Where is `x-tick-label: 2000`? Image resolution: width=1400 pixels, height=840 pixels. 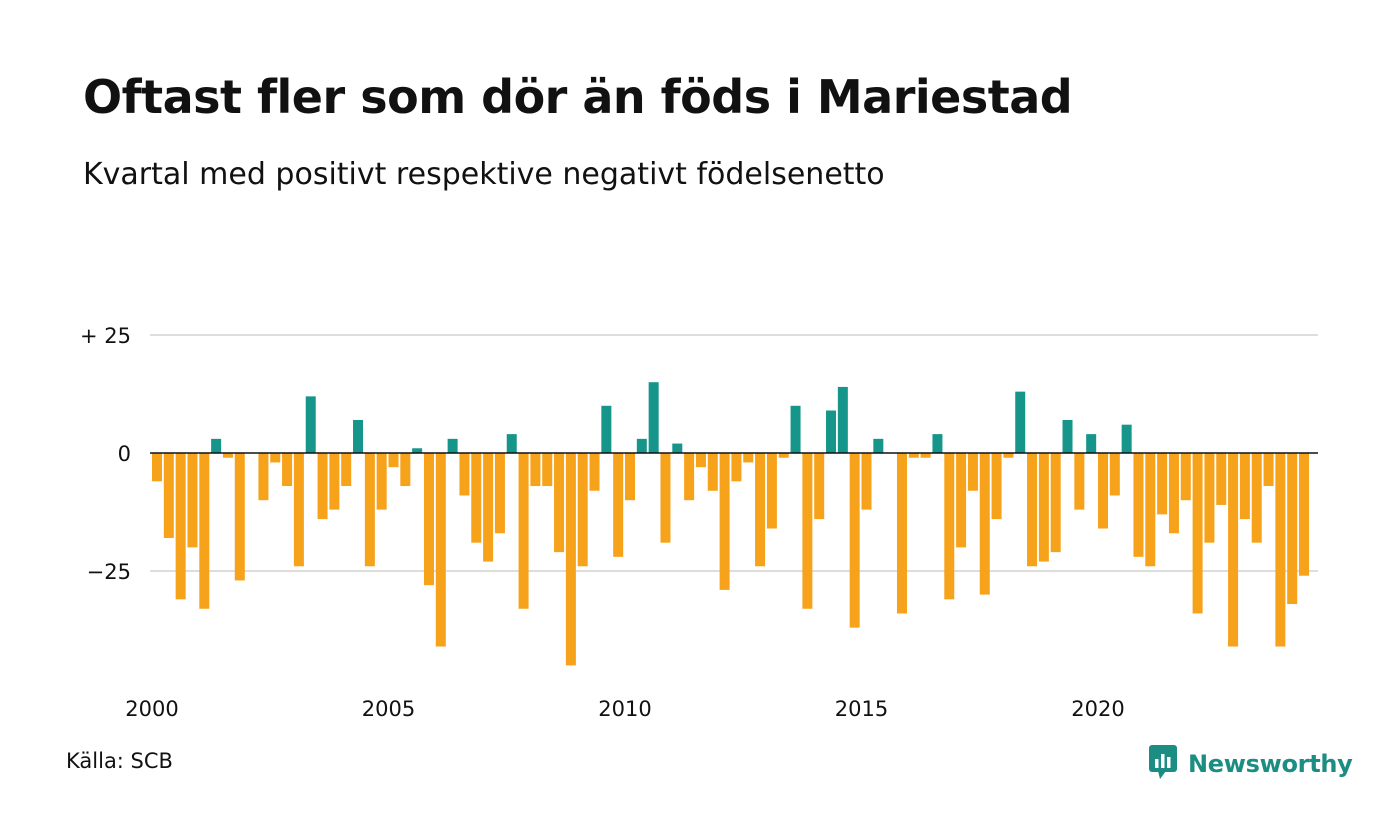
x-tick-label: 2000 is located at coordinates (151, 709).